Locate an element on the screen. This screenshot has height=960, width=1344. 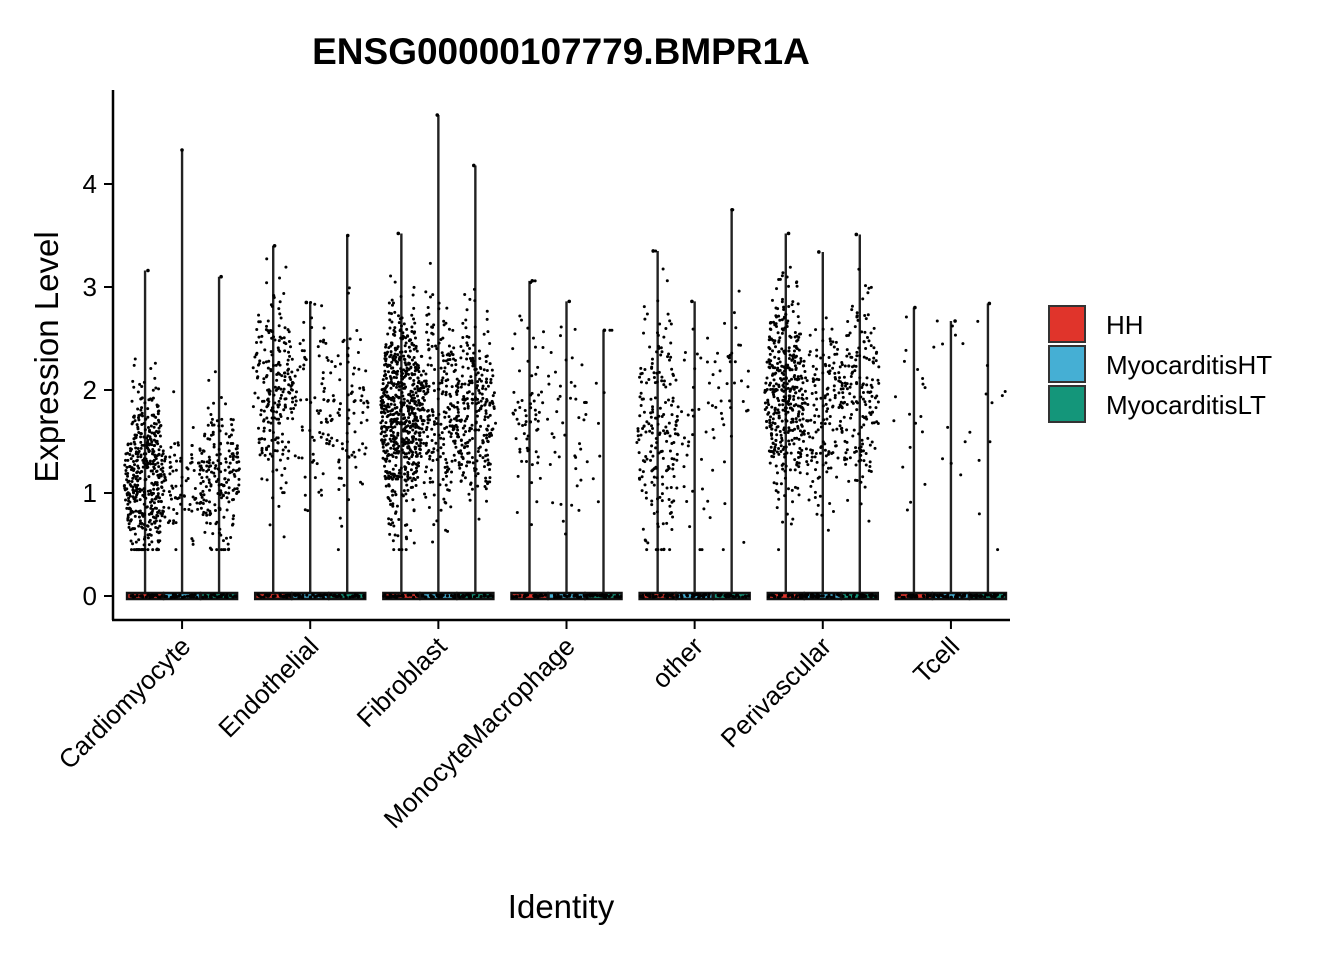
x-tick-label: Perivascular is located at coordinates (776, 692).